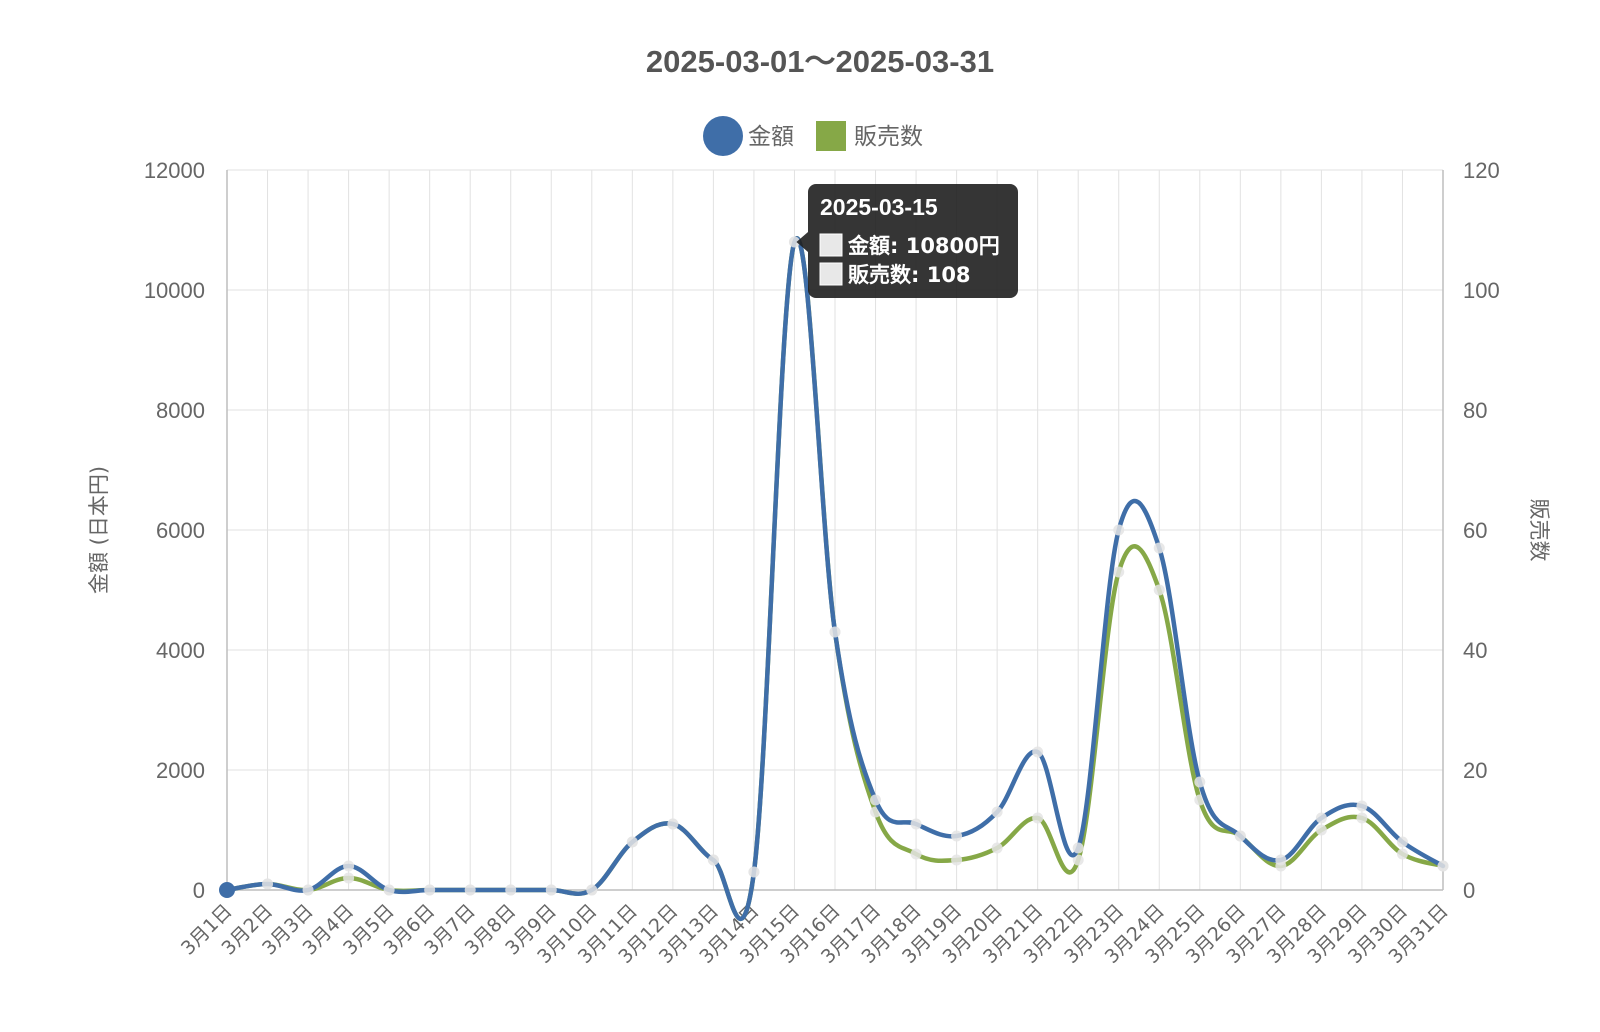  I want to click on y-left-tick-label: 0, so click(199, 890).